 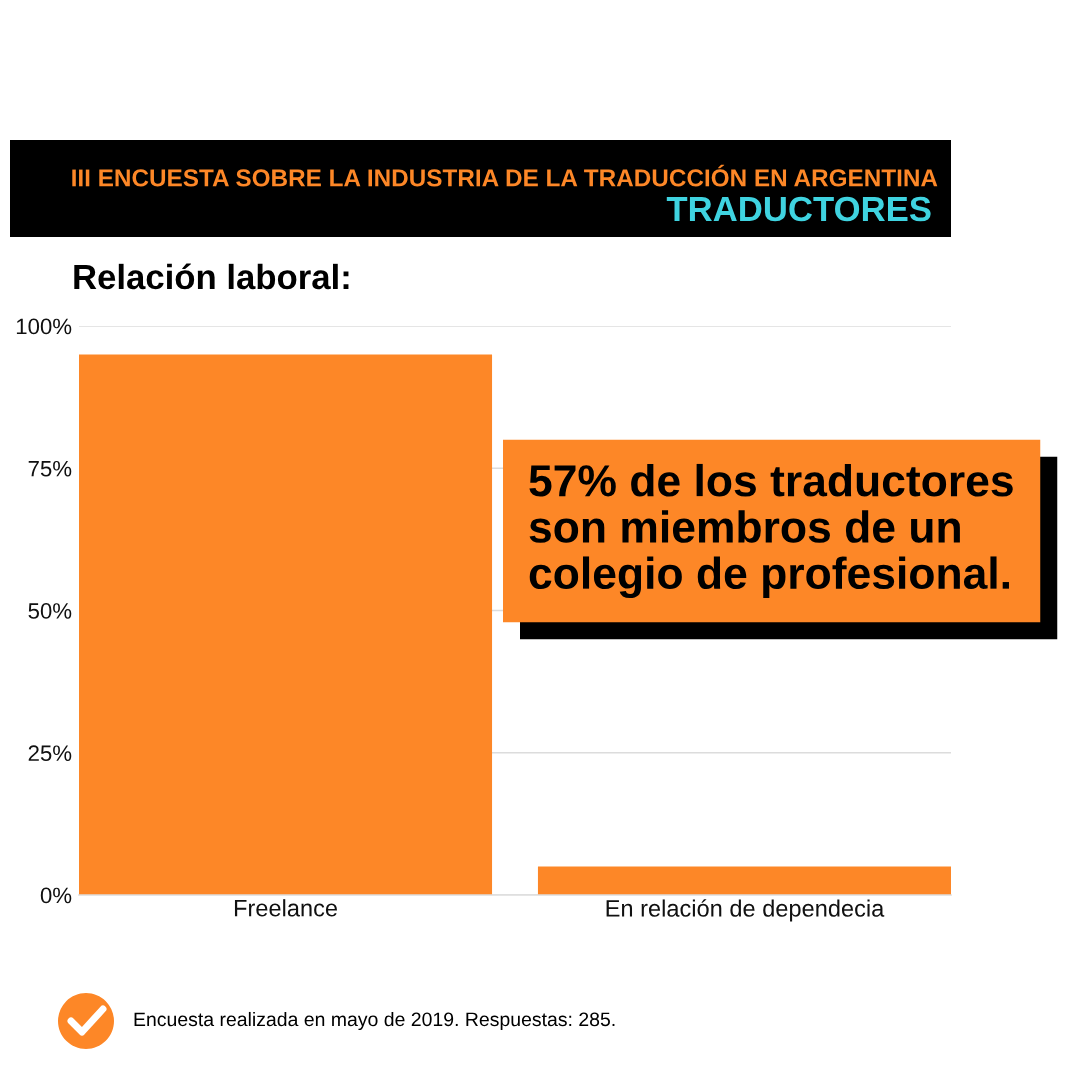 What do you see at coordinates (211, 276) in the screenshot?
I see `text: Relación laboral:` at bounding box center [211, 276].